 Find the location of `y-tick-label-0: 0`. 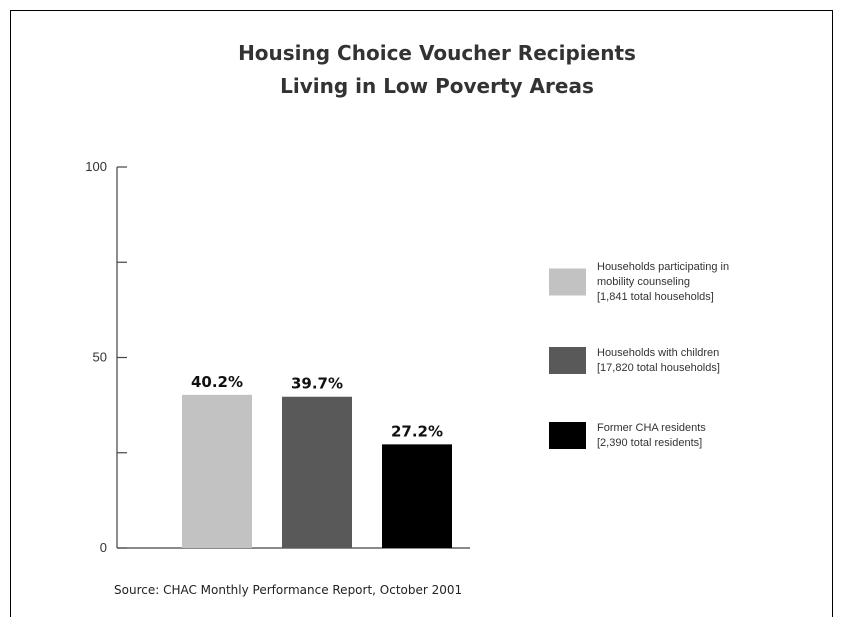

y-tick-label-0: 0 is located at coordinates (103, 547).